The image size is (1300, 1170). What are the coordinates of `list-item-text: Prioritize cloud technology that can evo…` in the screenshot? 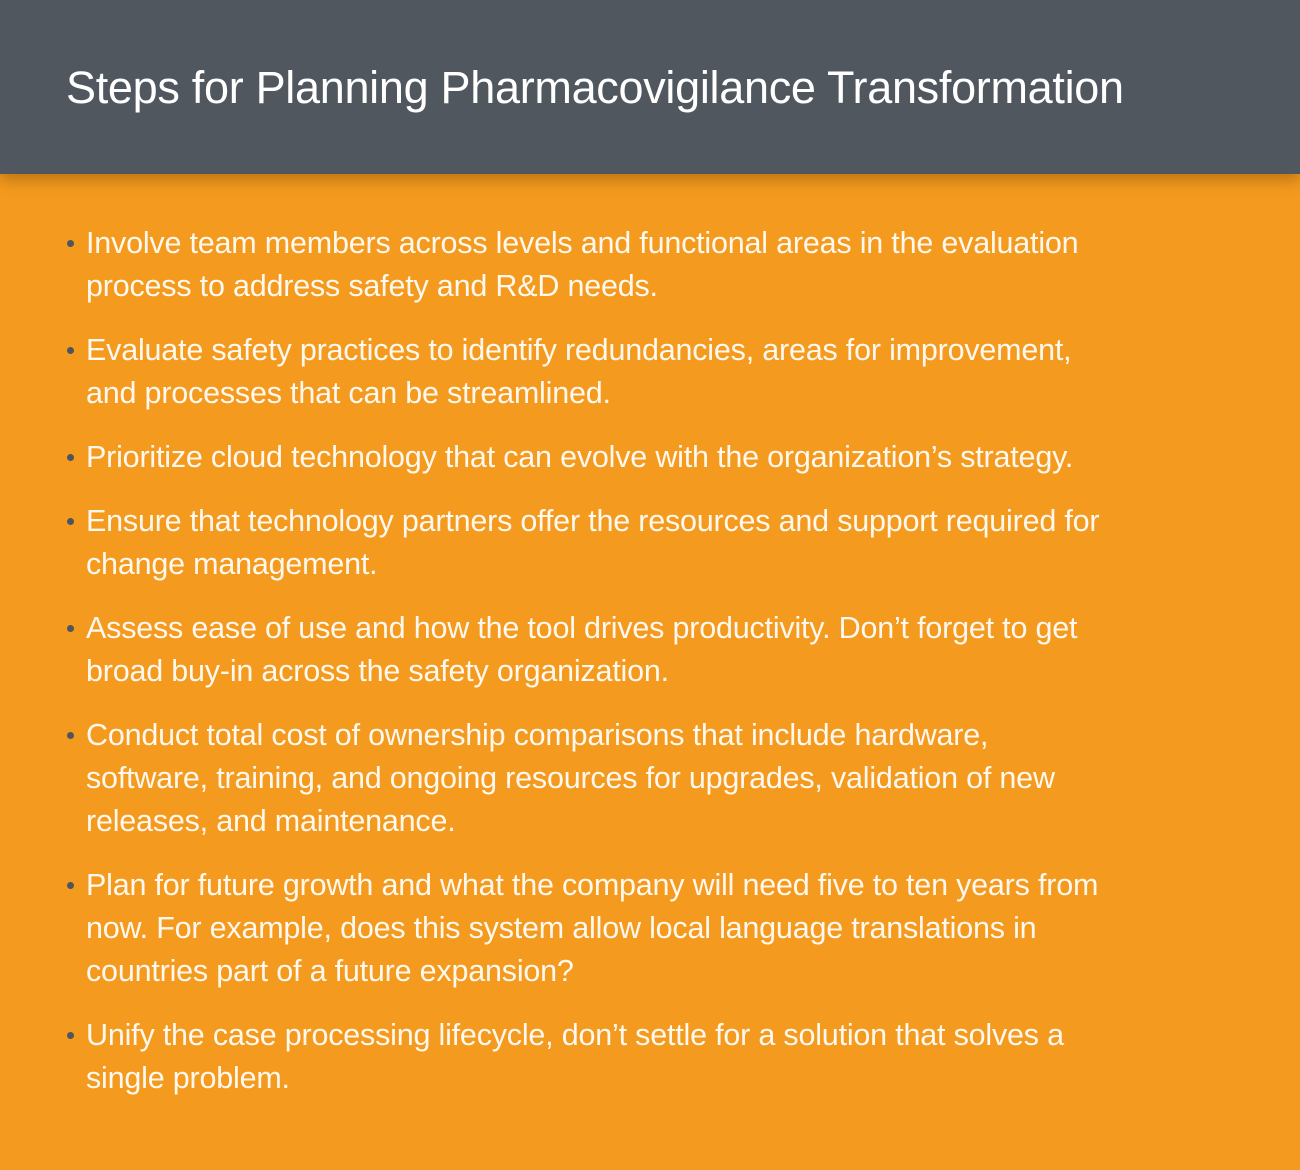 It's located at (580, 457).